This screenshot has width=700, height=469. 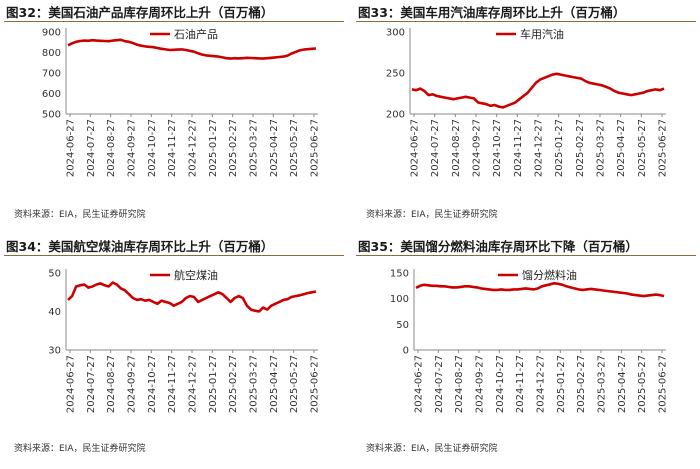 What do you see at coordinates (406, 351) in the screenshot?
I see `y-tick-label: 0` at bounding box center [406, 351].